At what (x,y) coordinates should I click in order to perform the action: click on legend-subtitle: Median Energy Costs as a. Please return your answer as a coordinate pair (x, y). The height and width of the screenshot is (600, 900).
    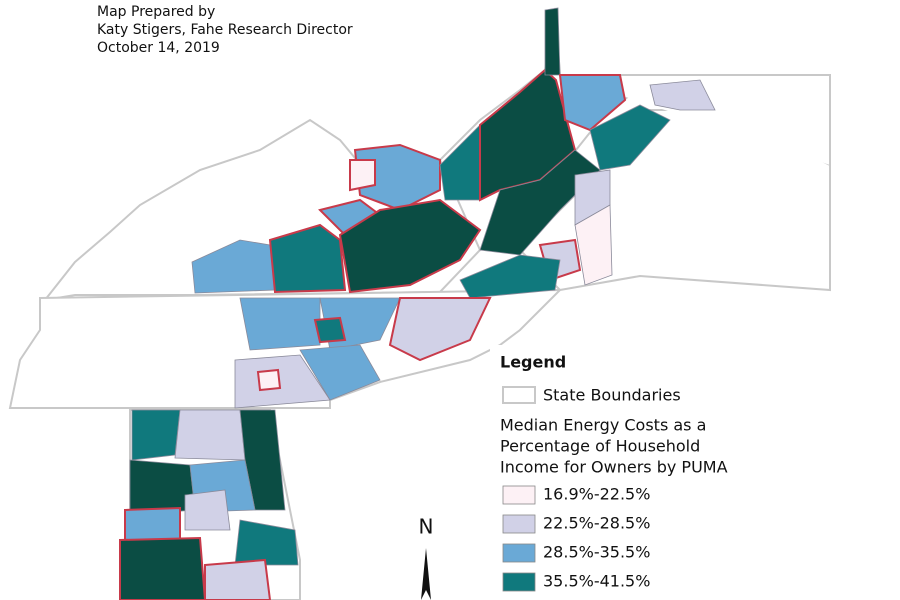
    Looking at the image, I should click on (603, 425).